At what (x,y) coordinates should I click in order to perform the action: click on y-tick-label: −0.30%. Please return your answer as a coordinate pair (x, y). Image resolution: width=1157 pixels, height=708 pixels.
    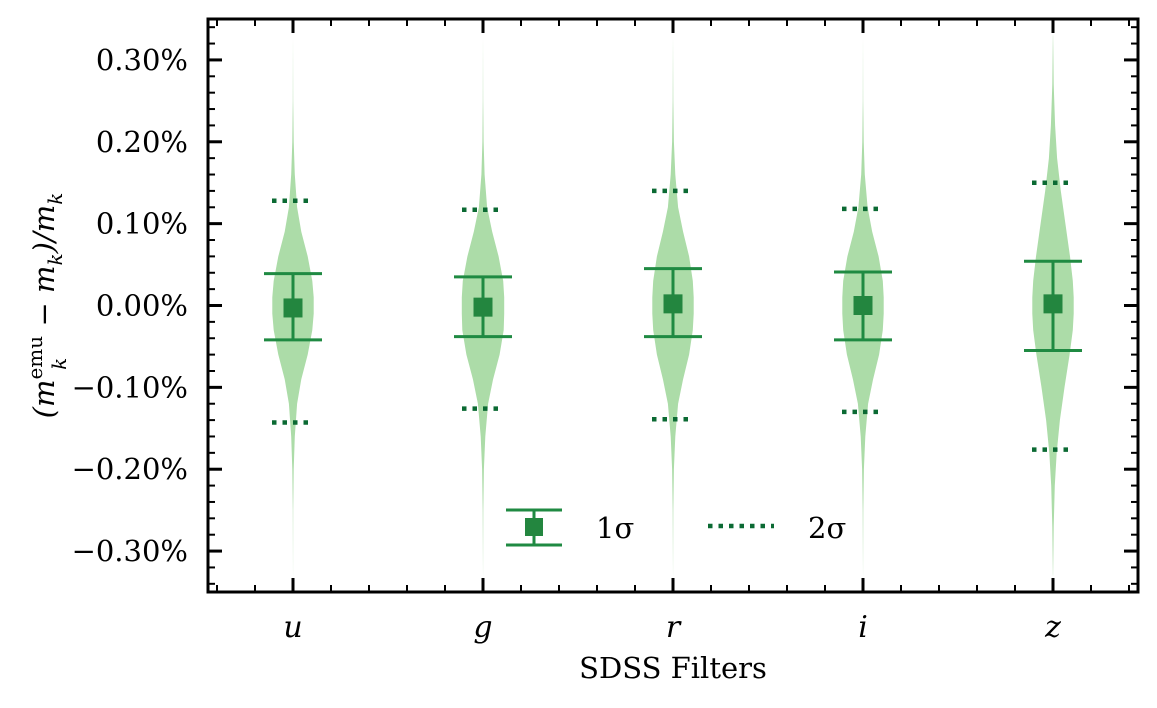
    Looking at the image, I should click on (130, 551).